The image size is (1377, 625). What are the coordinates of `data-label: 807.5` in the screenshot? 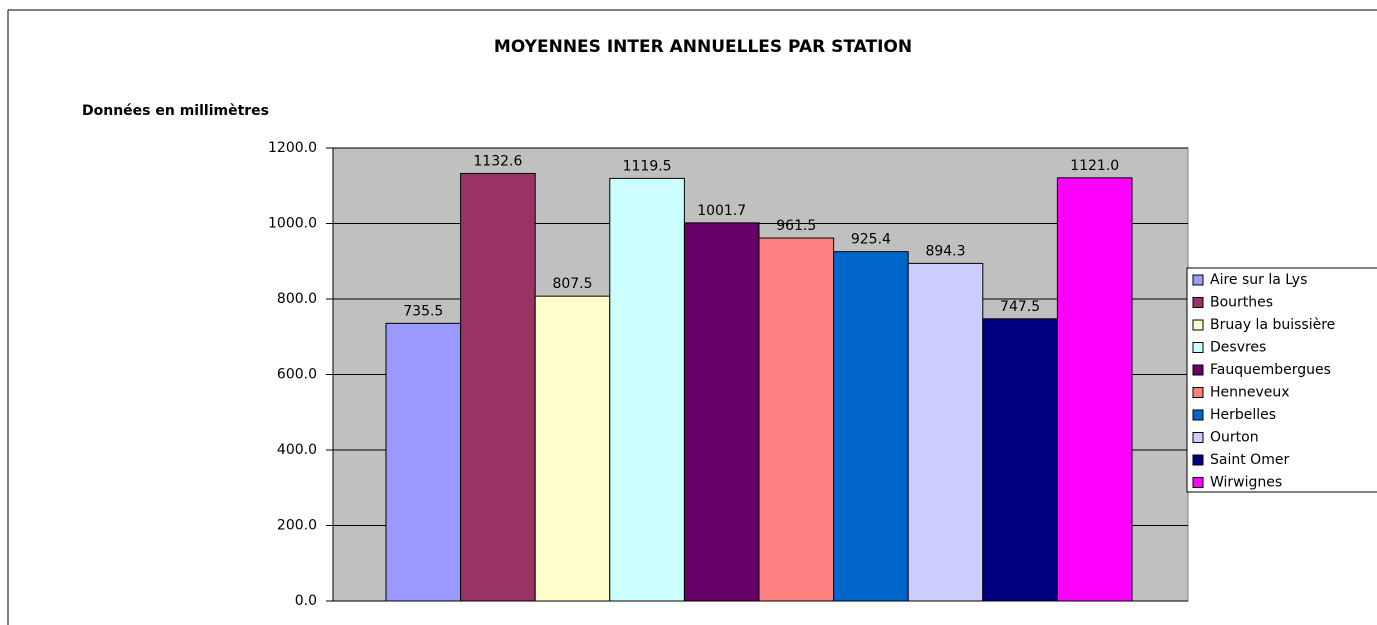 It's located at (572, 284).